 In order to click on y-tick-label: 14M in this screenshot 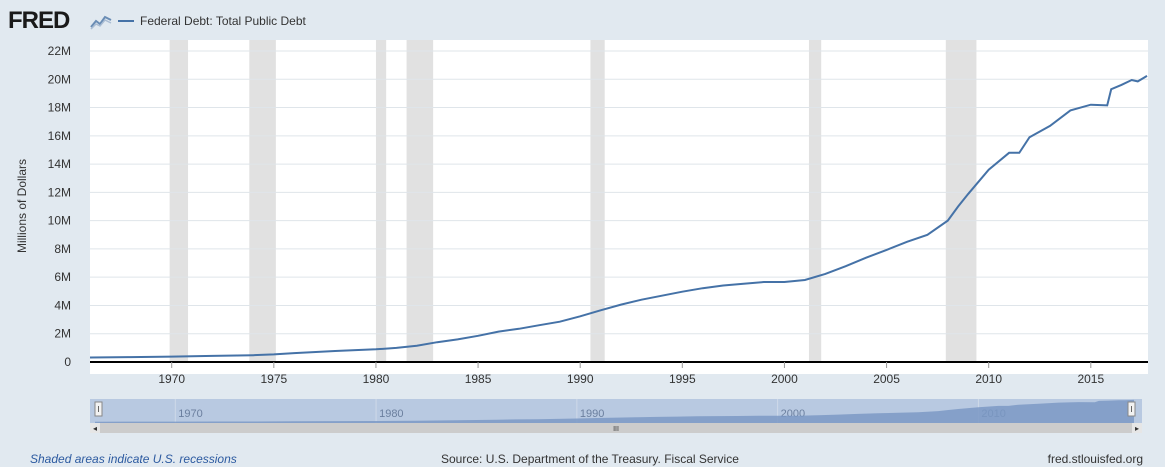, I will do `click(59, 164)`.